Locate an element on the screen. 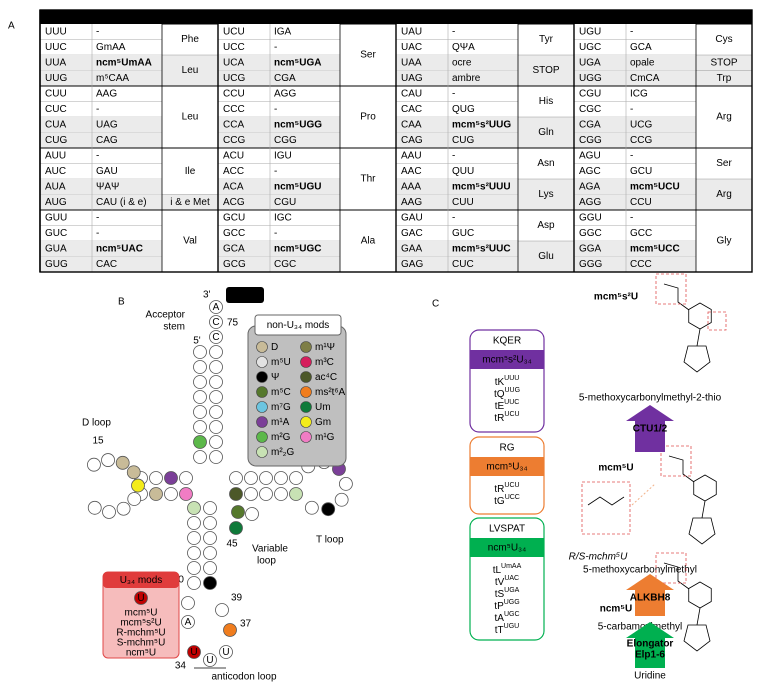 Image resolution: width=760 pixels, height=685 pixels. bond is located at coordinates (698, 337).